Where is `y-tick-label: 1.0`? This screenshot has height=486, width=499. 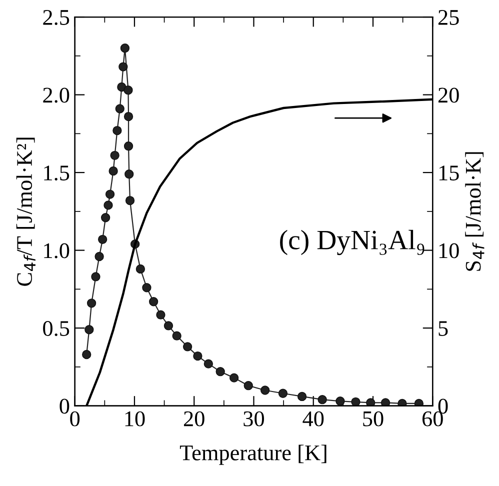
y-tick-label: 1.0 is located at coordinates (57, 250).